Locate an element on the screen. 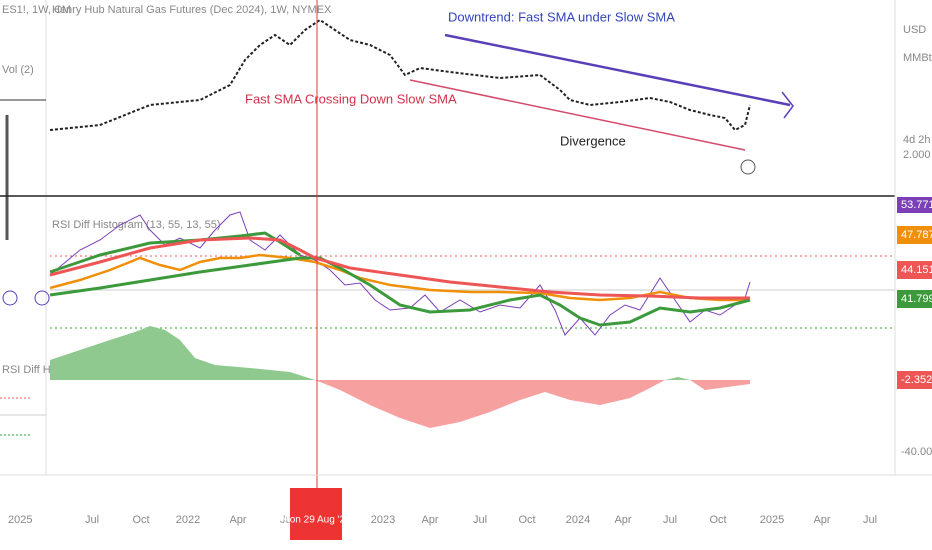 Image resolution: width=932 pixels, height=550 pixels. fast-sma is located at coordinates (400, 277).